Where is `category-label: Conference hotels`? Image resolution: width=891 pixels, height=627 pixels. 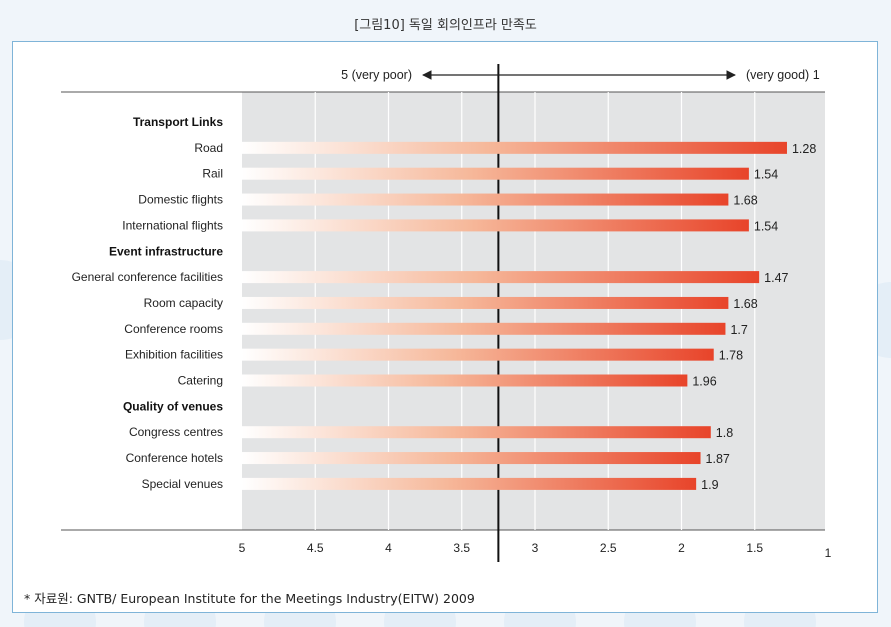 category-label: Conference hotels is located at coordinates (174, 458).